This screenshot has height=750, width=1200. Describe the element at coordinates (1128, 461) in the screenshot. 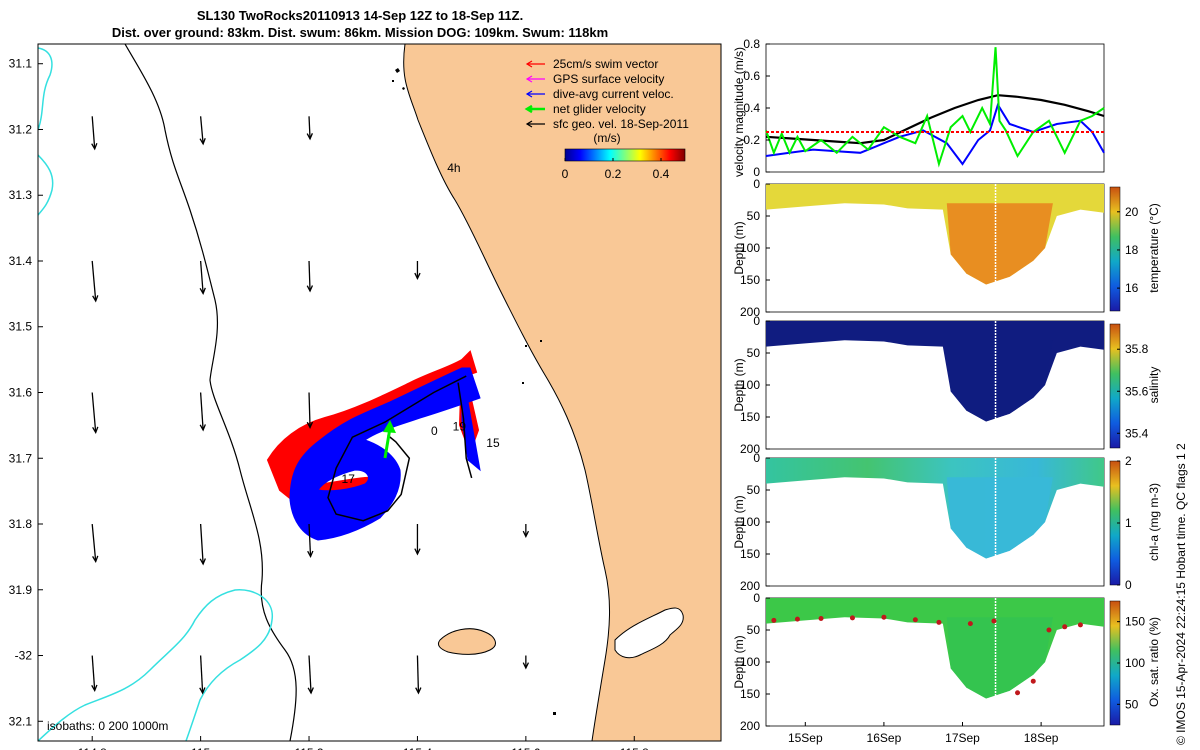

I see `colorbar-tick-label: 2` at that location.